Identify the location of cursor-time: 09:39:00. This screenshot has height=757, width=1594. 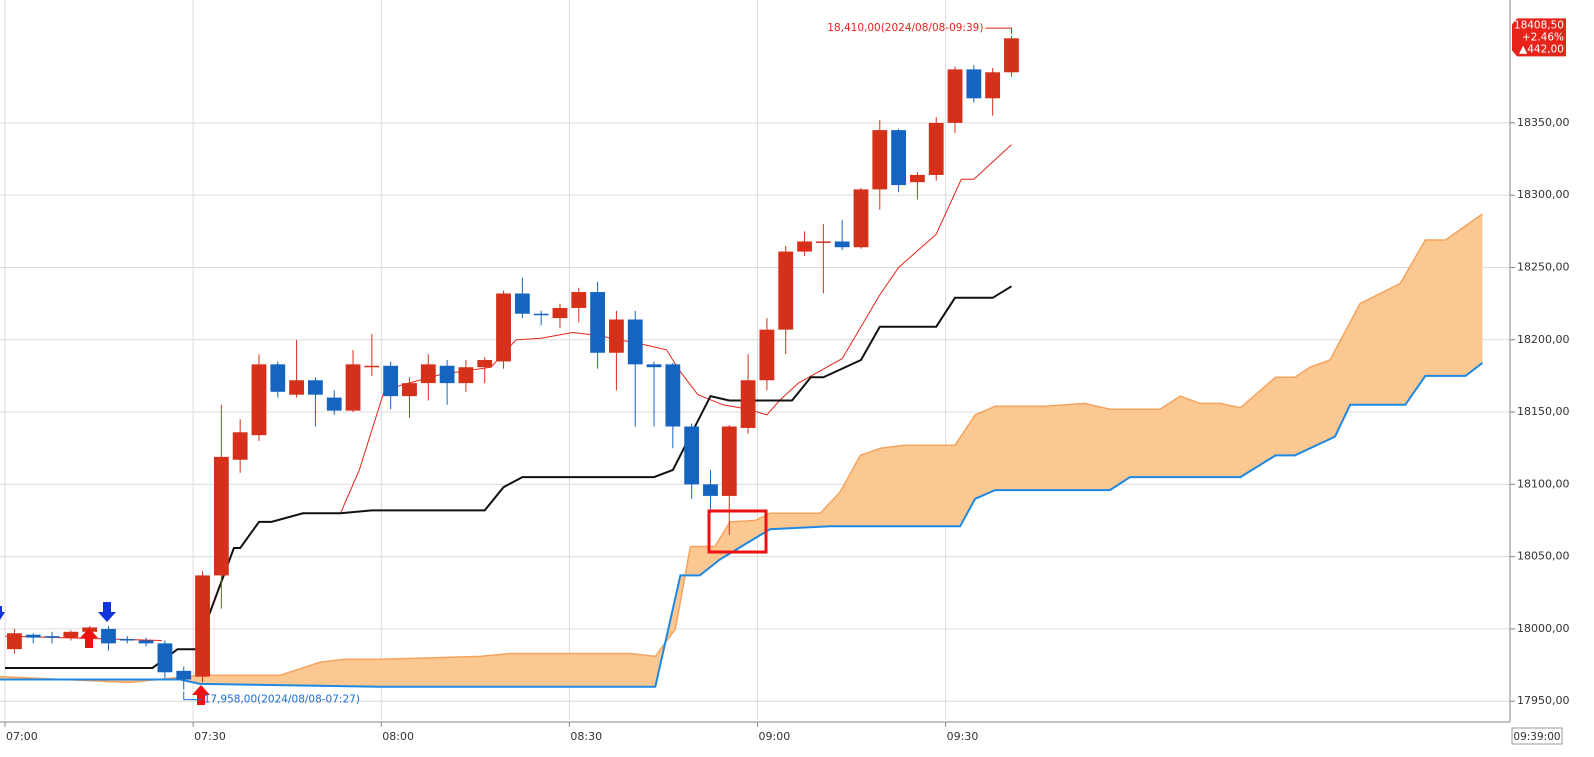
(1536, 737).